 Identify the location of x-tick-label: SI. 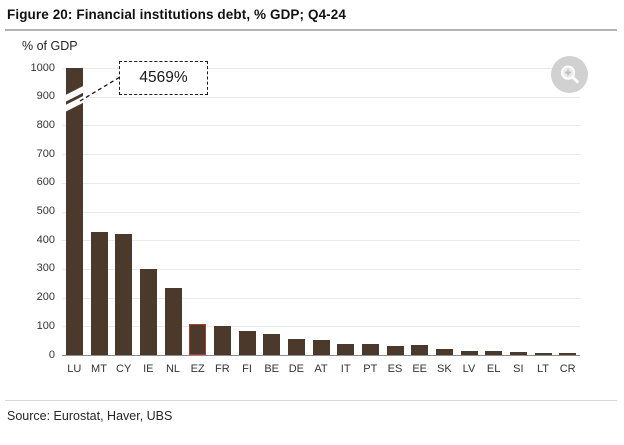
(518, 369).